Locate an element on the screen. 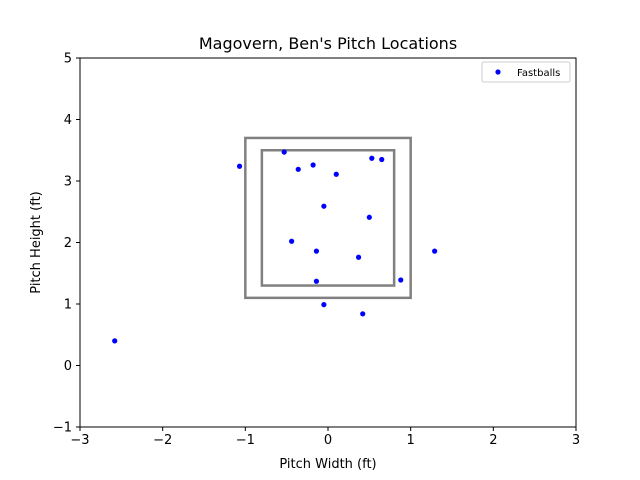 The height and width of the screenshot is (480, 640). strike-zone-layer is located at coordinates (328, 218).